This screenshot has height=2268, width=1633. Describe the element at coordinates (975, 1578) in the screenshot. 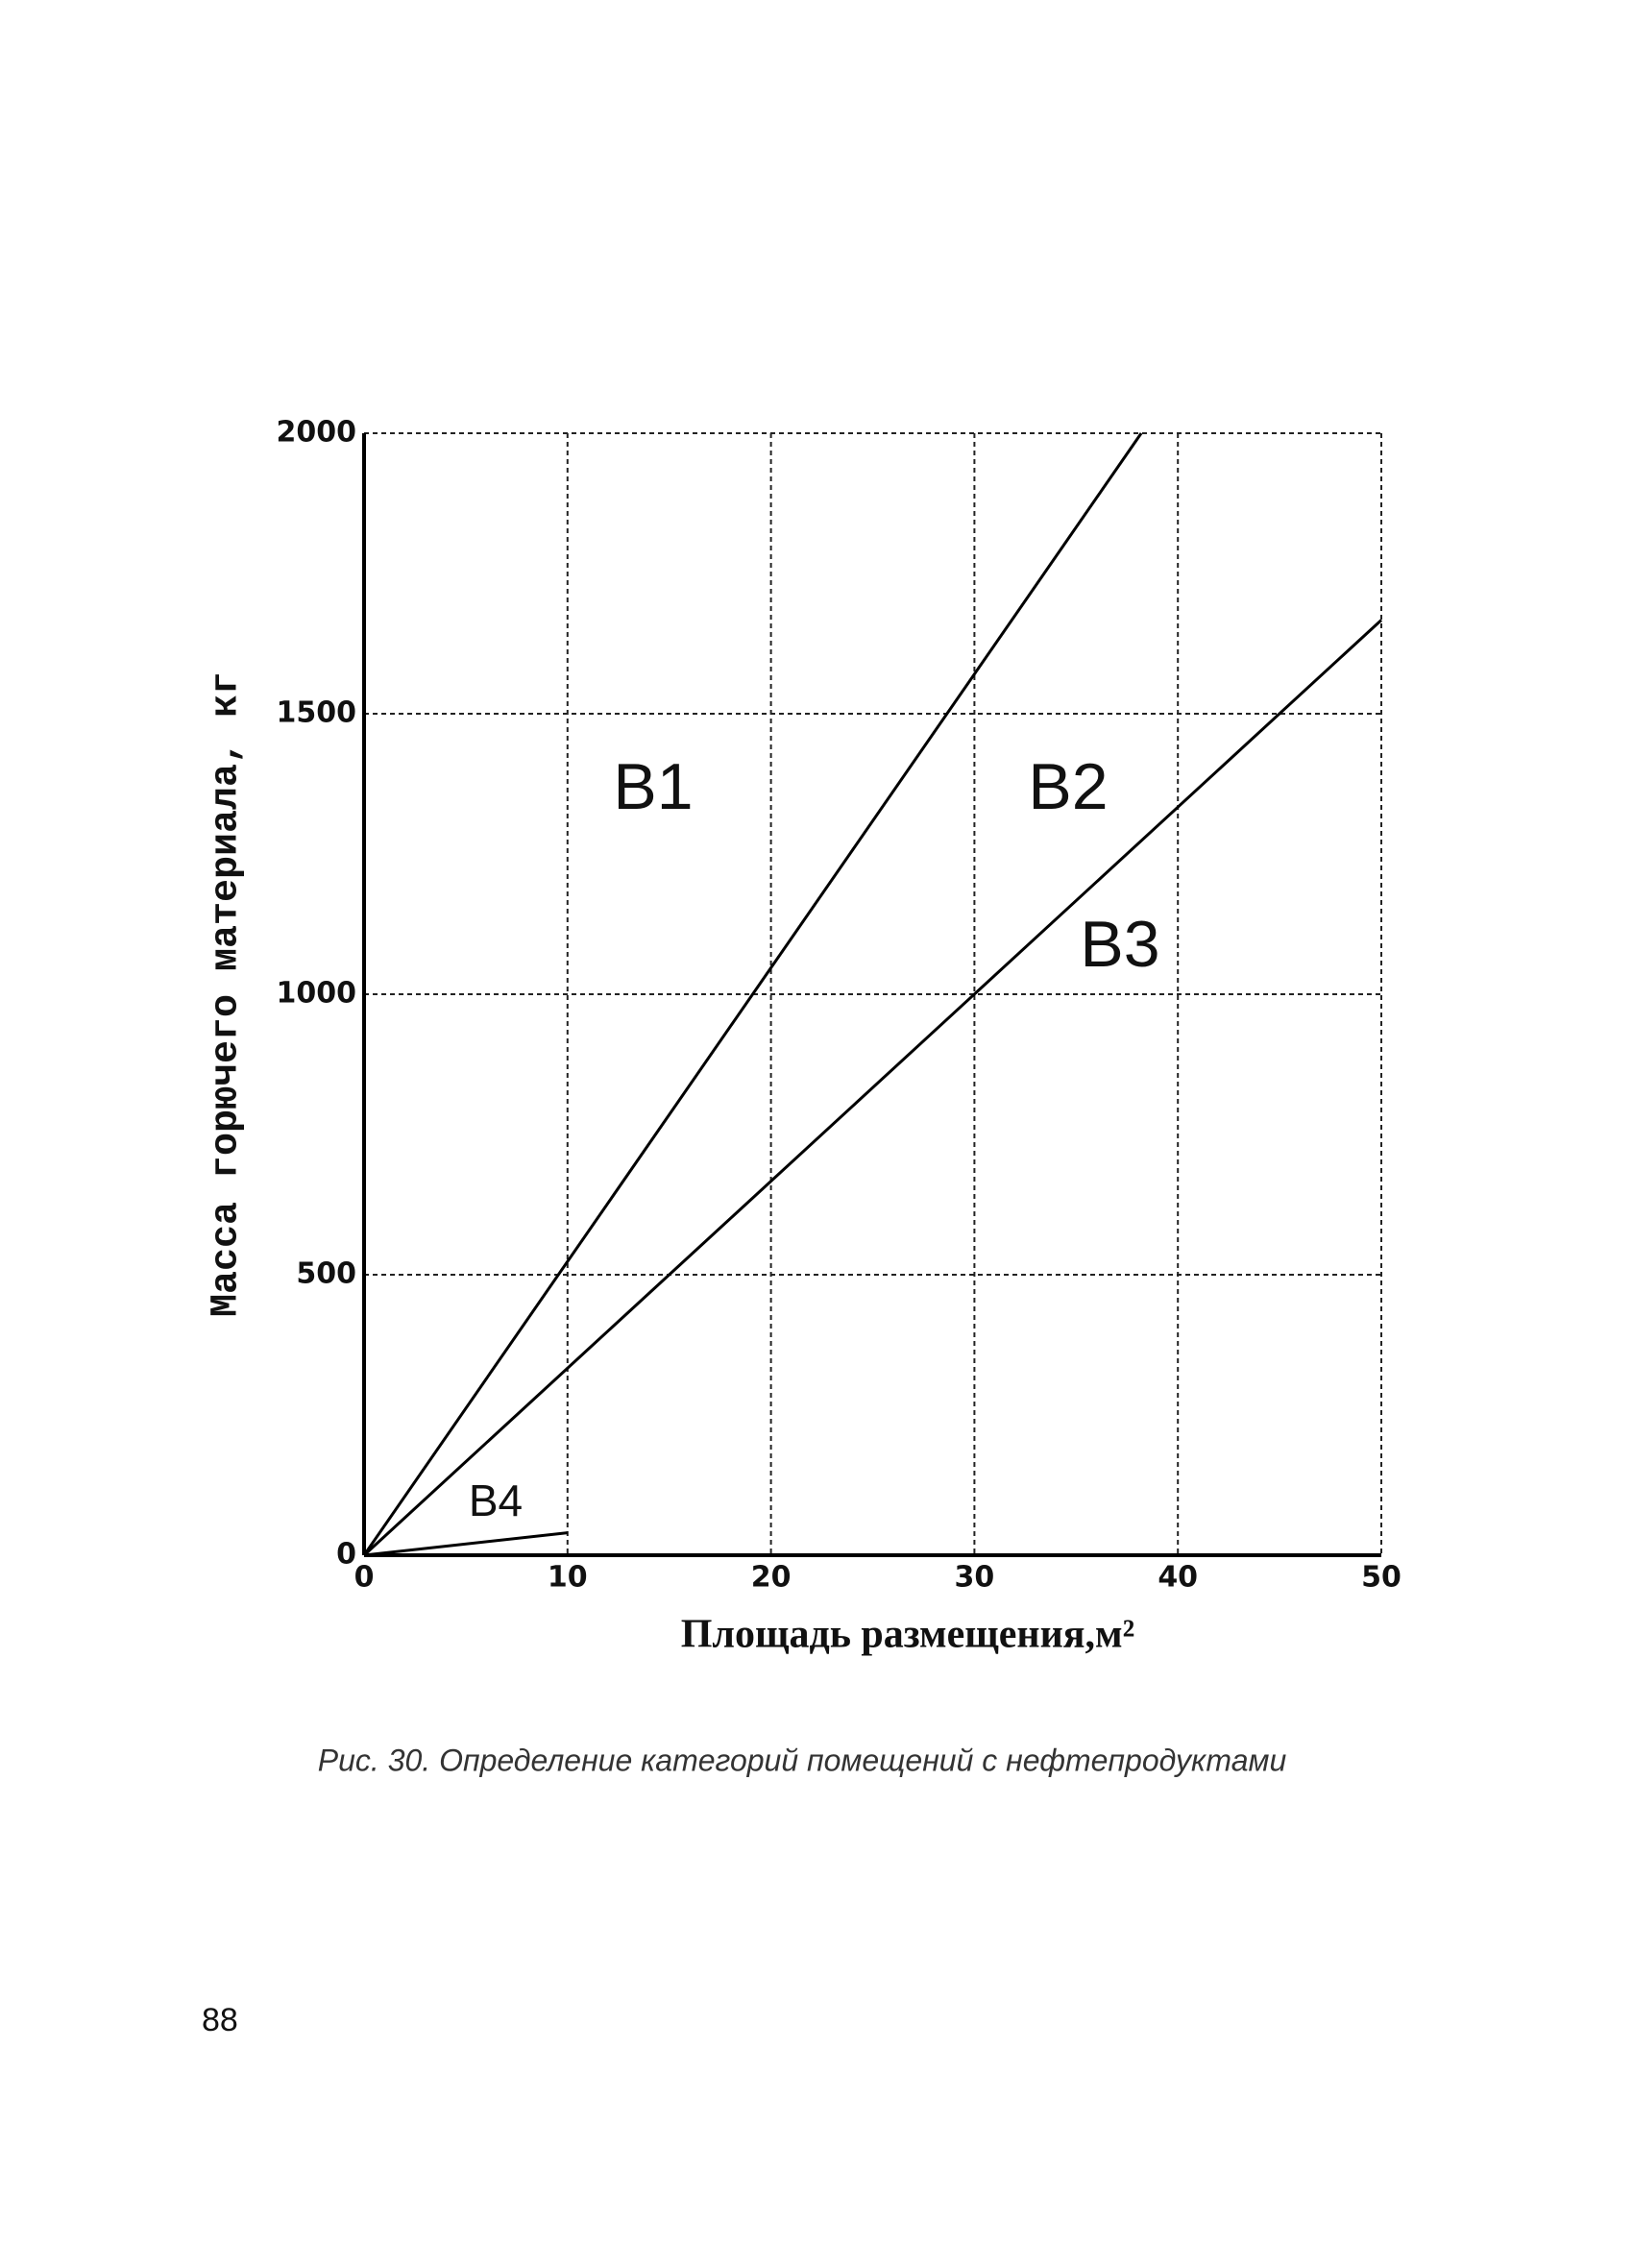

I see `x-tick-label: 30` at that location.